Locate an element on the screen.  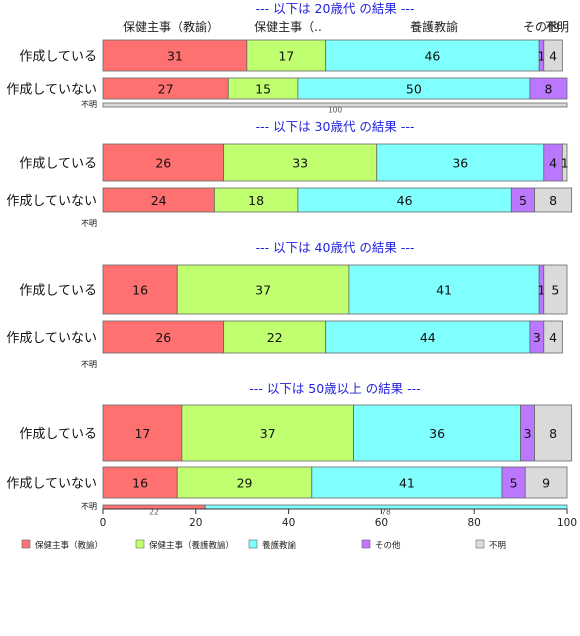
legend-label: 保健主事（養護教諭） is located at coordinates (191, 545).